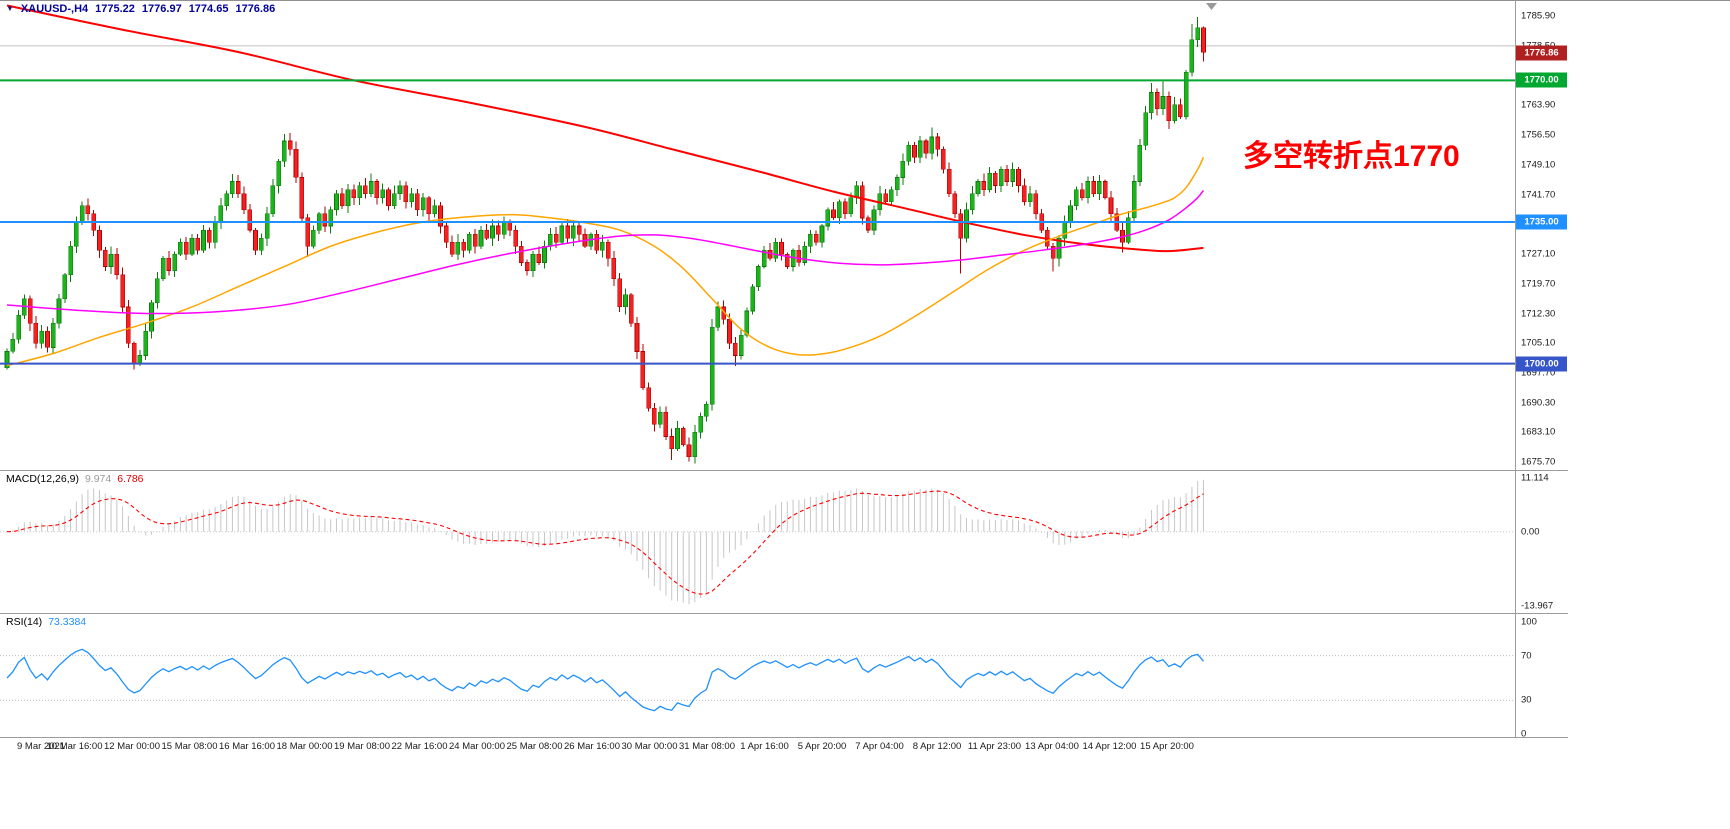 Image resolution: width=1730 pixels, height=829 pixels. Describe the element at coordinates (74, 746) in the screenshot. I see `time-axis-label: 10 Mar 16:00` at that location.